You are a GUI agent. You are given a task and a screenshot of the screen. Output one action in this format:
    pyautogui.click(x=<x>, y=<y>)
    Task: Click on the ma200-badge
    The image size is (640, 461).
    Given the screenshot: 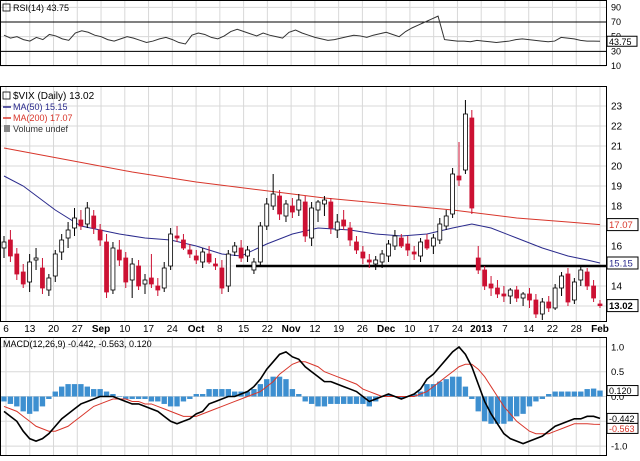 What is the action you would take?
    pyautogui.click(x=622, y=225)
    